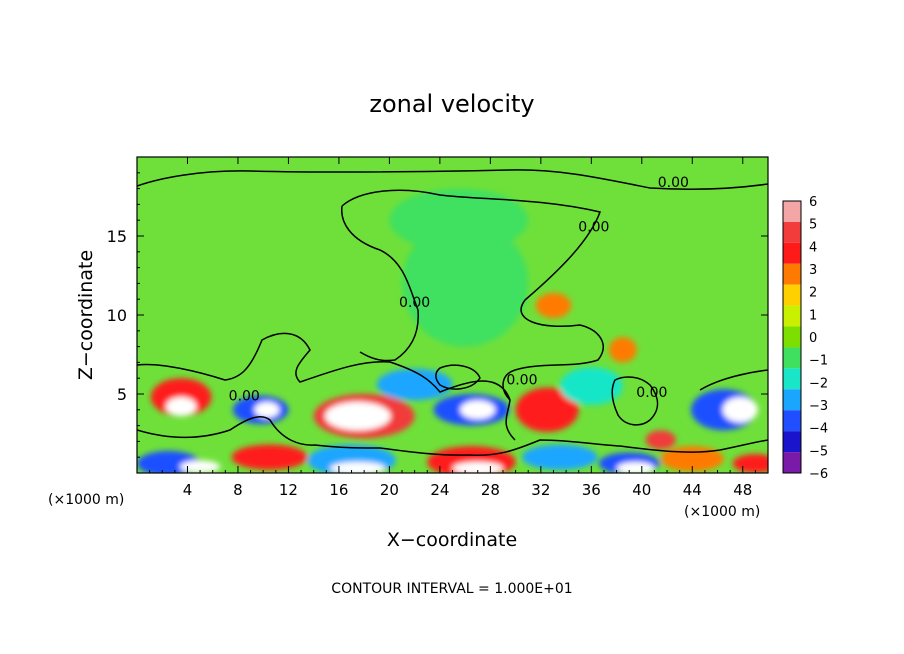 The height and width of the screenshot is (654, 904). Describe the element at coordinates (86, 500) in the screenshot. I see `x-unit-label-left: (×1000 m)` at that location.